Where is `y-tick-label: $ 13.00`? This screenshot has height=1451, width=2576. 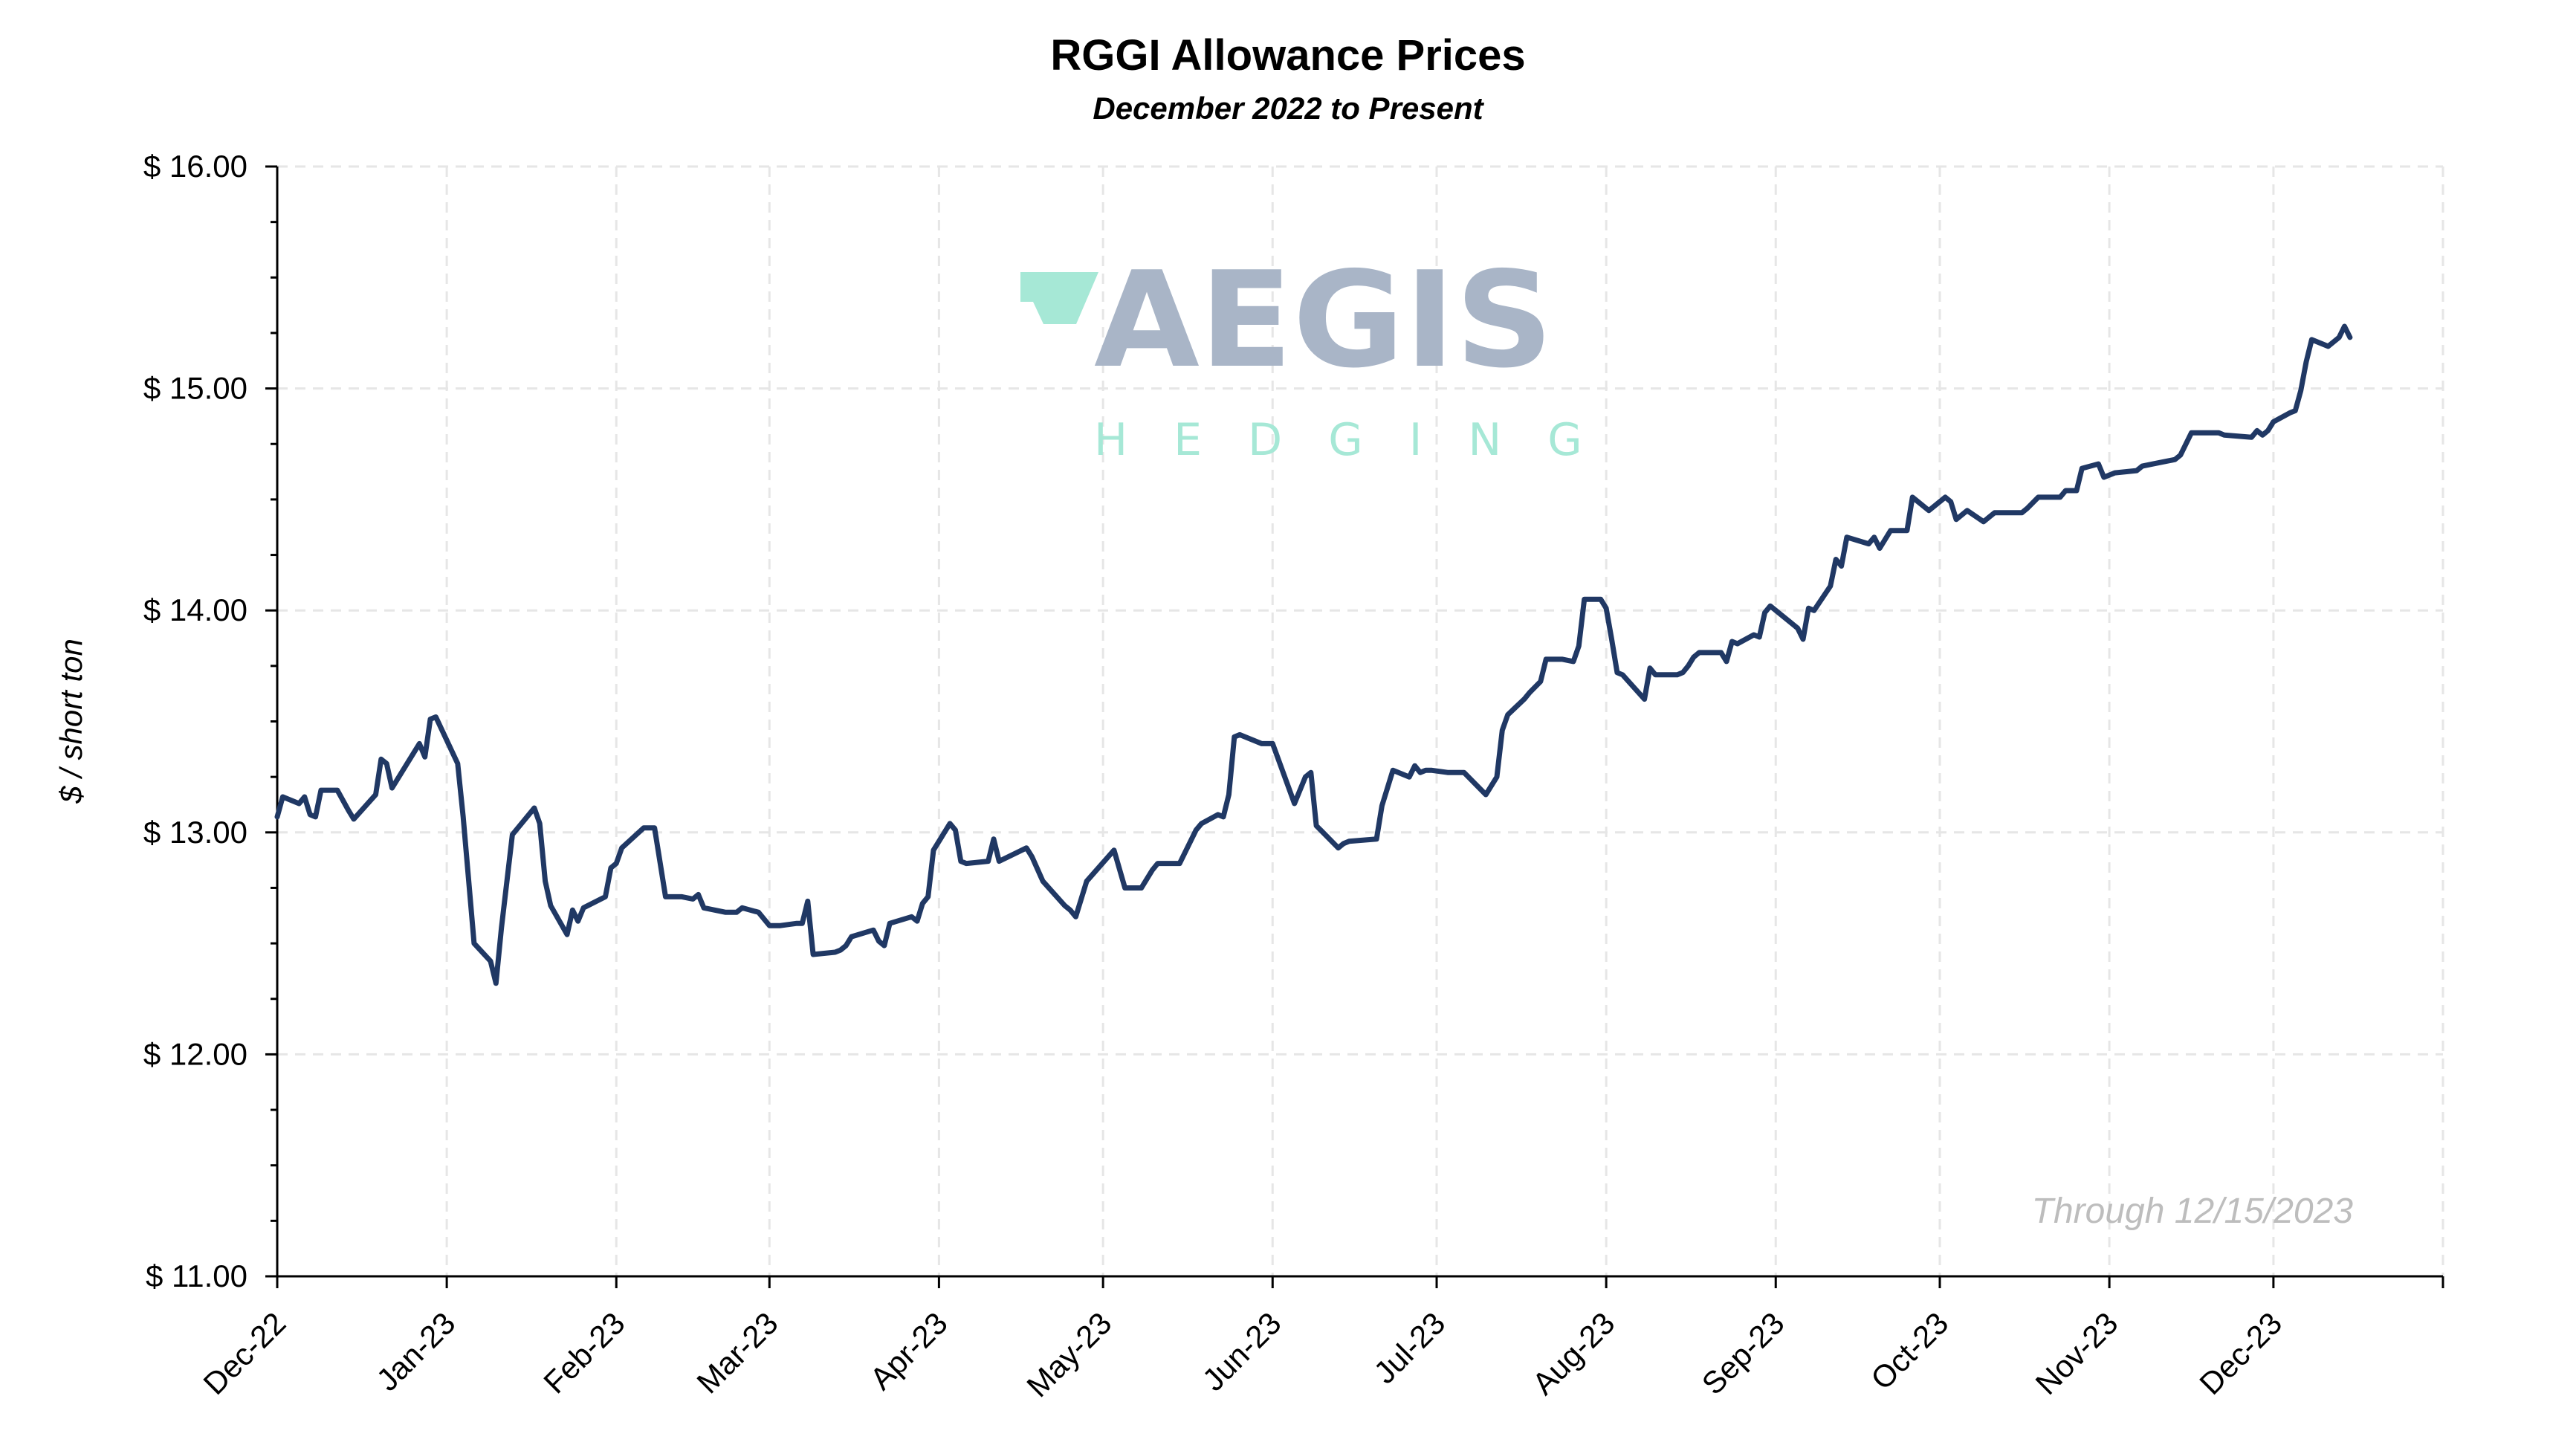 y-tick-label: $ 13.00 is located at coordinates (195, 832).